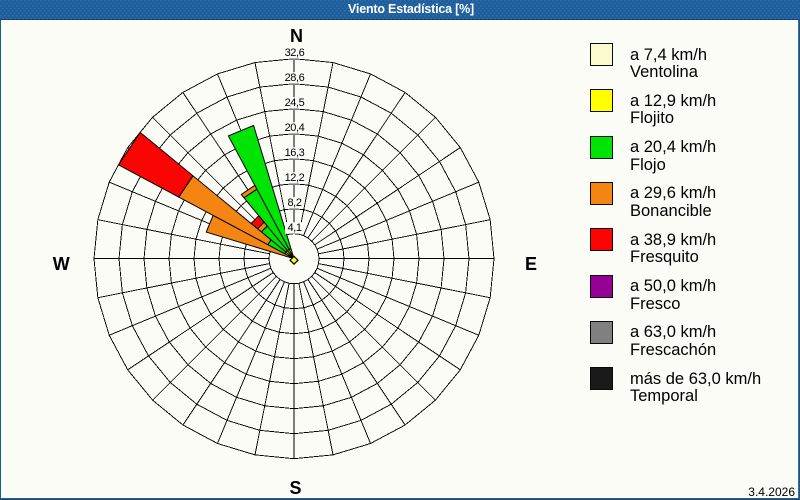 The width and height of the screenshot is (800, 500). What do you see at coordinates (61, 264) in the screenshot?
I see `svg-text: W` at bounding box center [61, 264].